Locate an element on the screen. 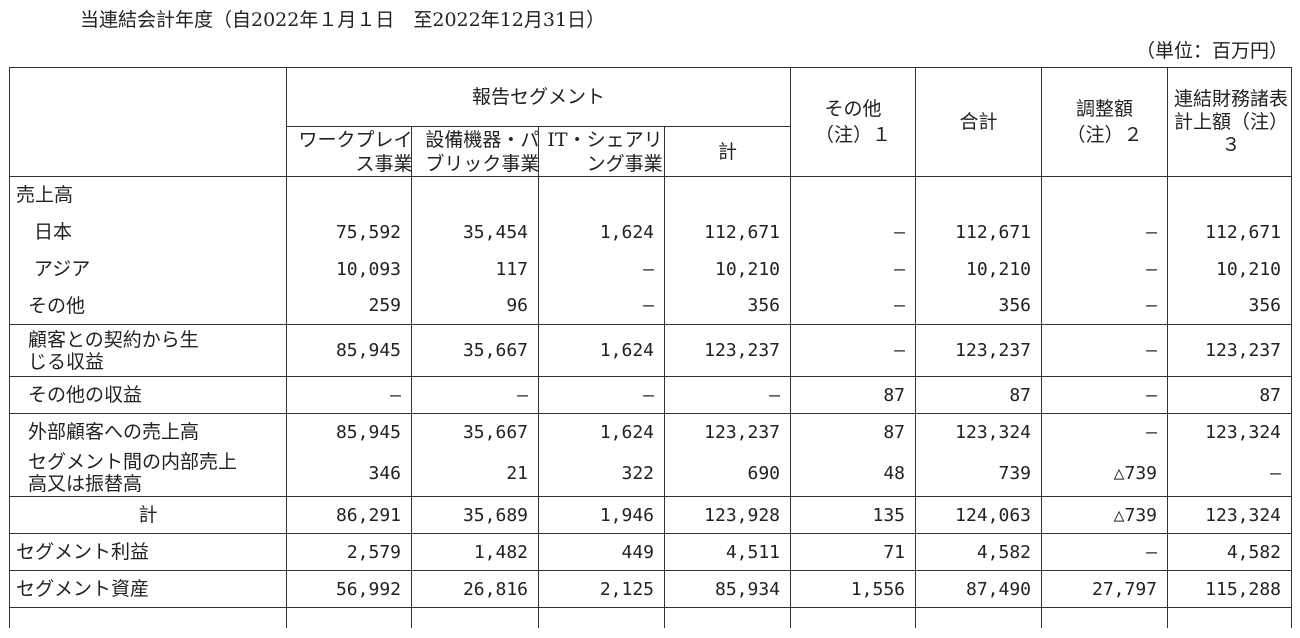  cell-total-it: 1,946 is located at coordinates (601, 515).